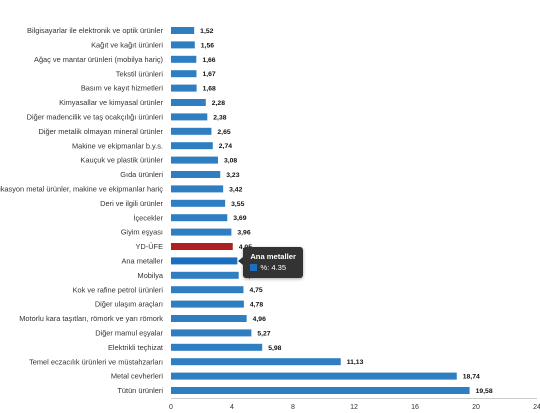 Image resolution: width=540 pixels, height=413 pixels. What do you see at coordinates (354, 407) in the screenshot?
I see `x-tick-label: 12` at bounding box center [354, 407].